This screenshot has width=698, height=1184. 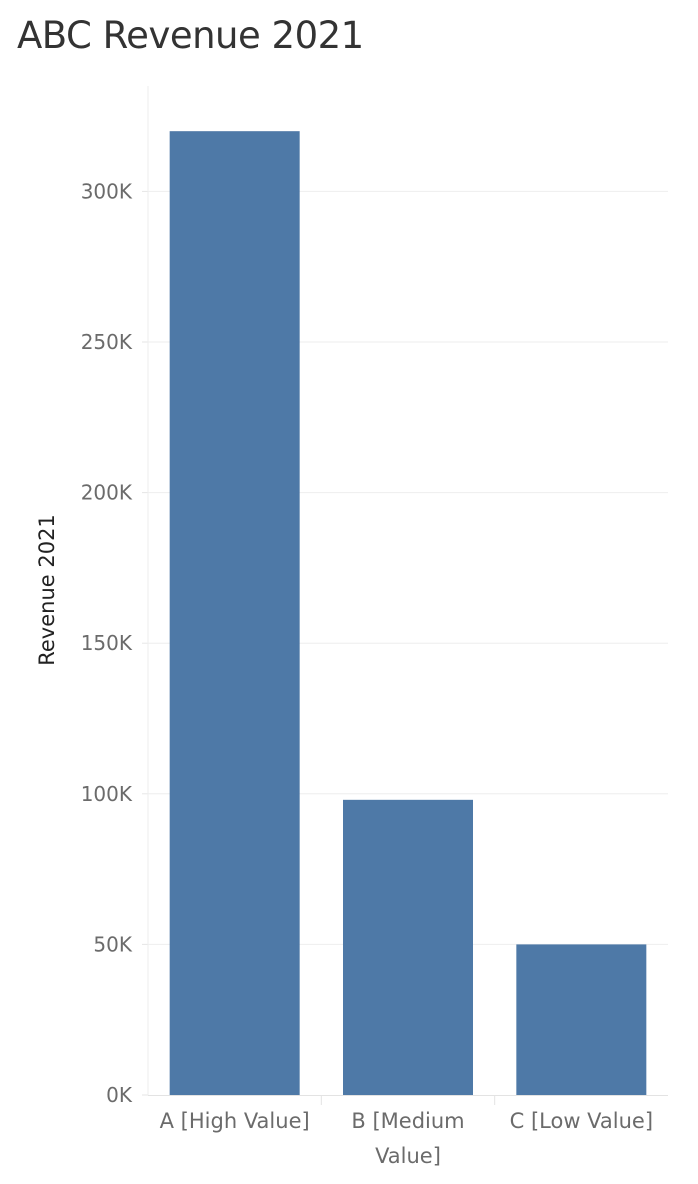 I want to click on y-tick-label: 150K, so click(x=107, y=643).